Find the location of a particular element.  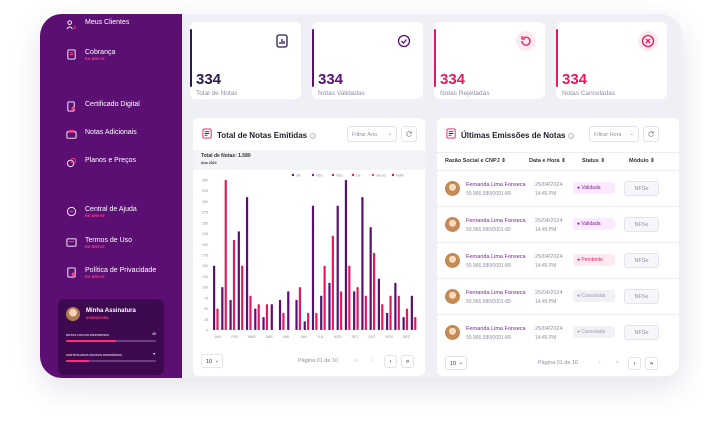

stat-label: Notas Validadas is located at coordinates (341, 93).